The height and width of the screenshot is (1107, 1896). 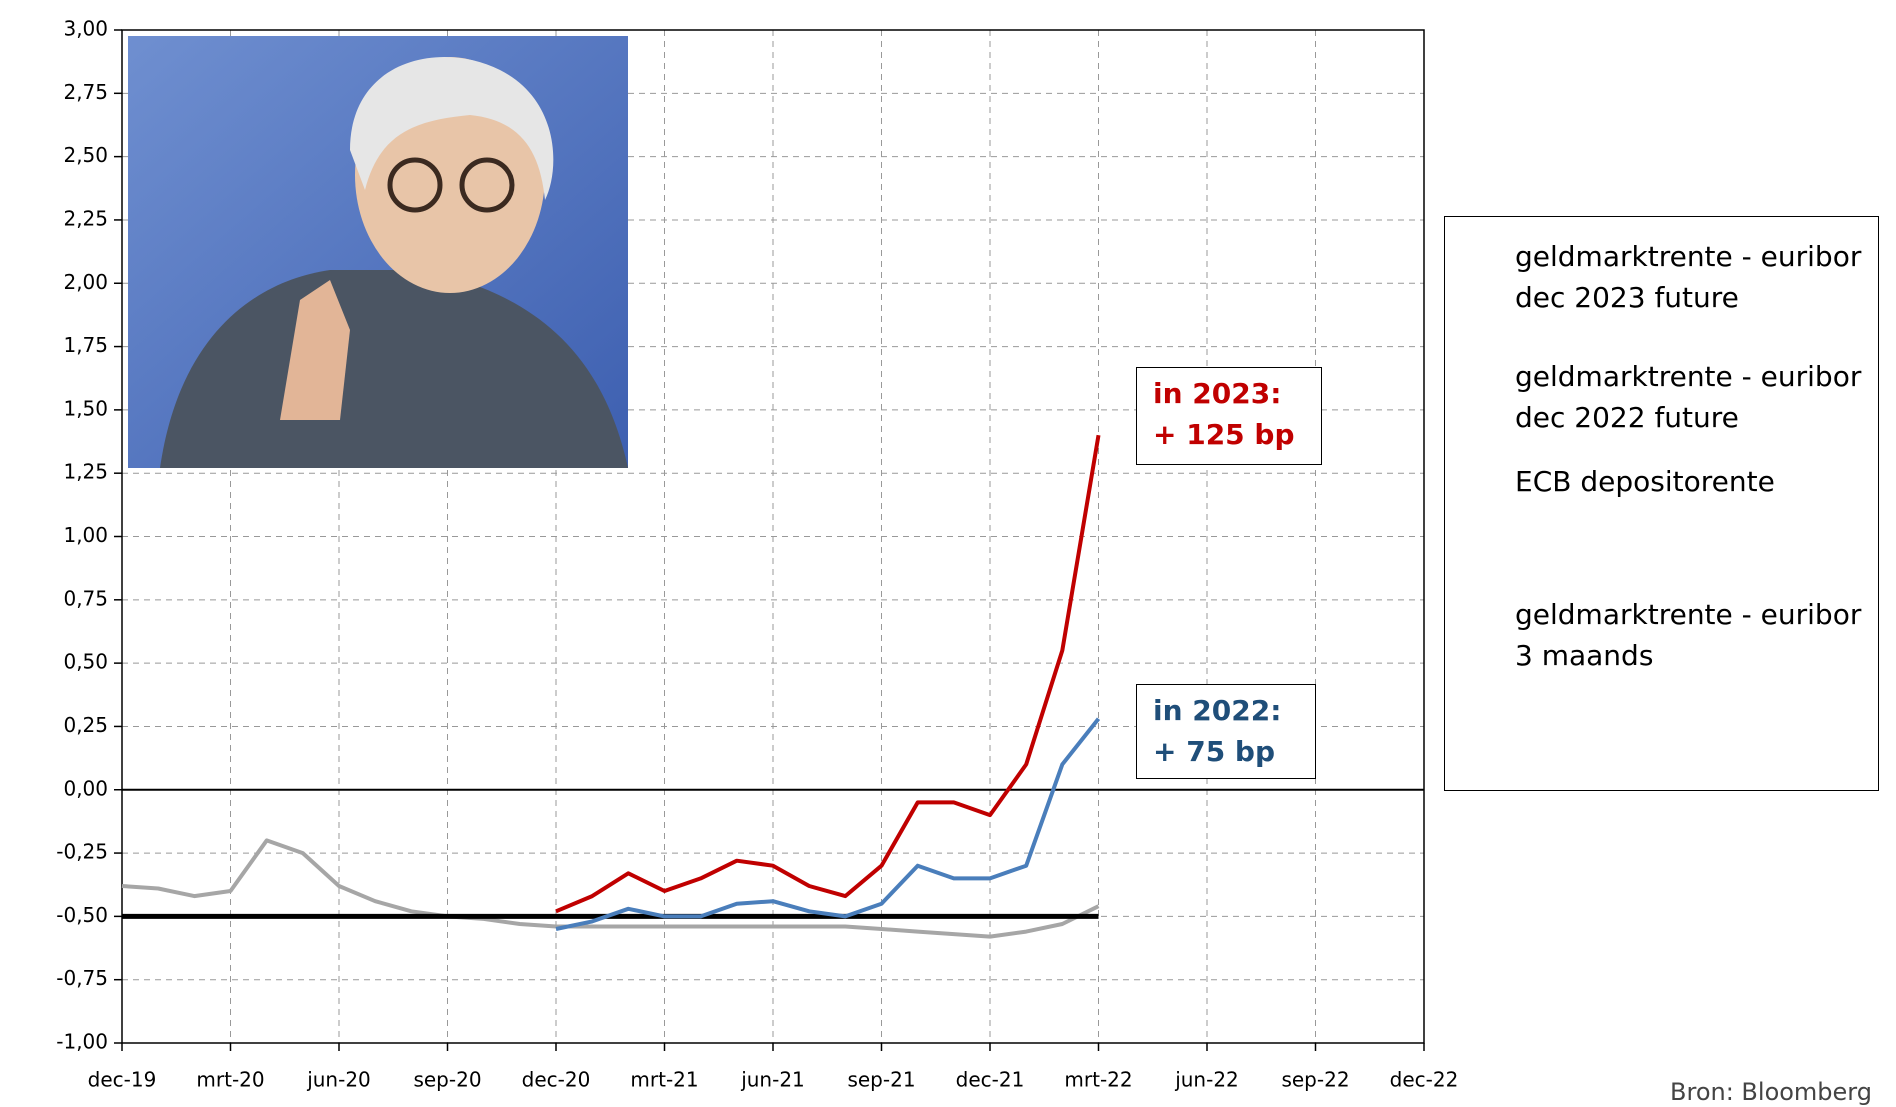 I want to click on x-tick-label: dec-21, so click(x=990, y=1080).